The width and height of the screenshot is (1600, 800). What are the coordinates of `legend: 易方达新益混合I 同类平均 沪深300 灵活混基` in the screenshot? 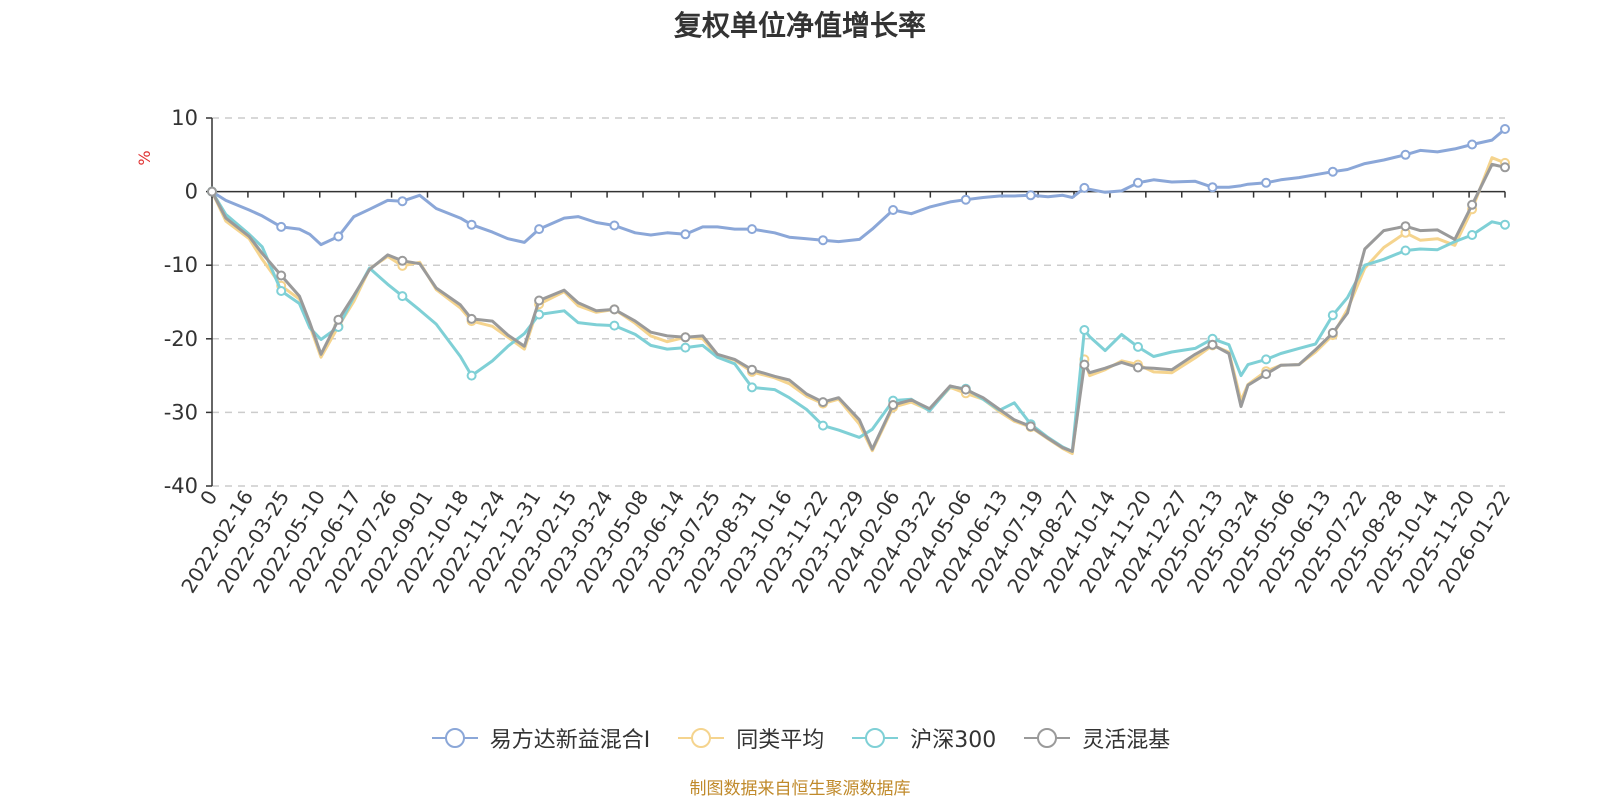 It's located at (800, 738).